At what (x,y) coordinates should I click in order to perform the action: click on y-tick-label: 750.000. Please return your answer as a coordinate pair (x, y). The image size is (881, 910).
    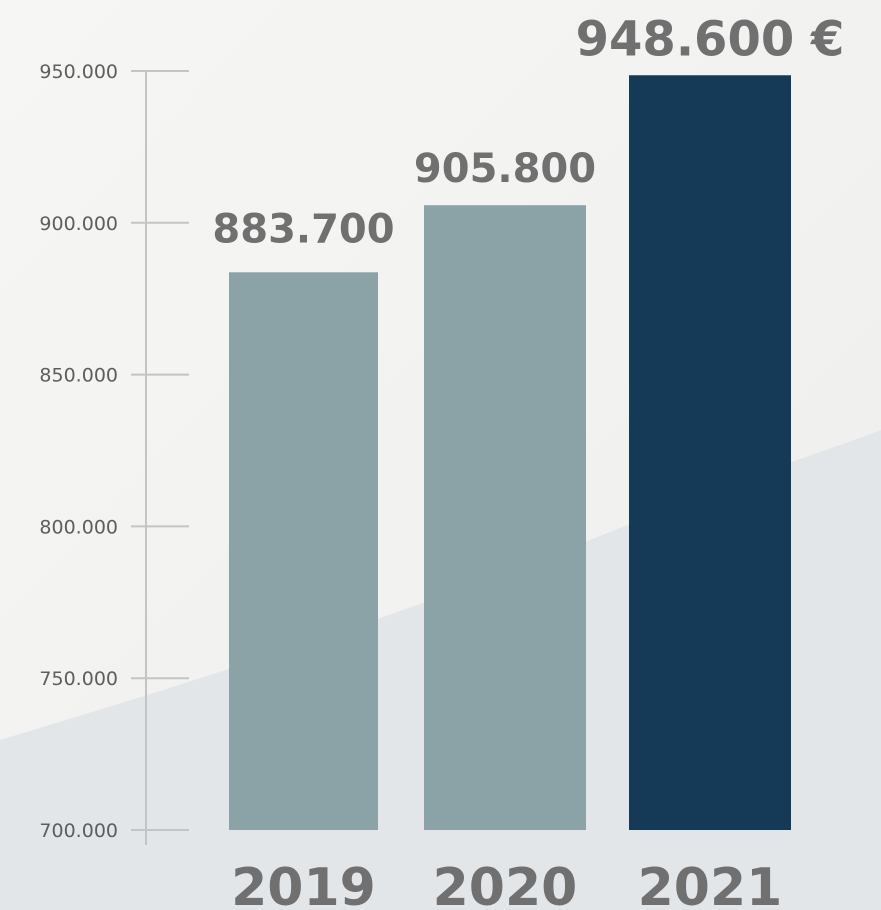
    Looking at the image, I should click on (78, 679).